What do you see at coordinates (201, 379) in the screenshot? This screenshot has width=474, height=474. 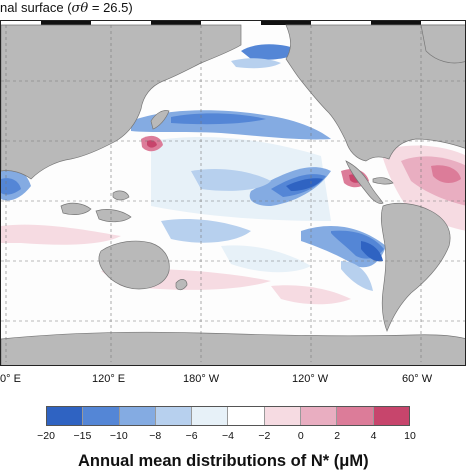 I see `lon-tick-180w: 180° W` at bounding box center [201, 379].